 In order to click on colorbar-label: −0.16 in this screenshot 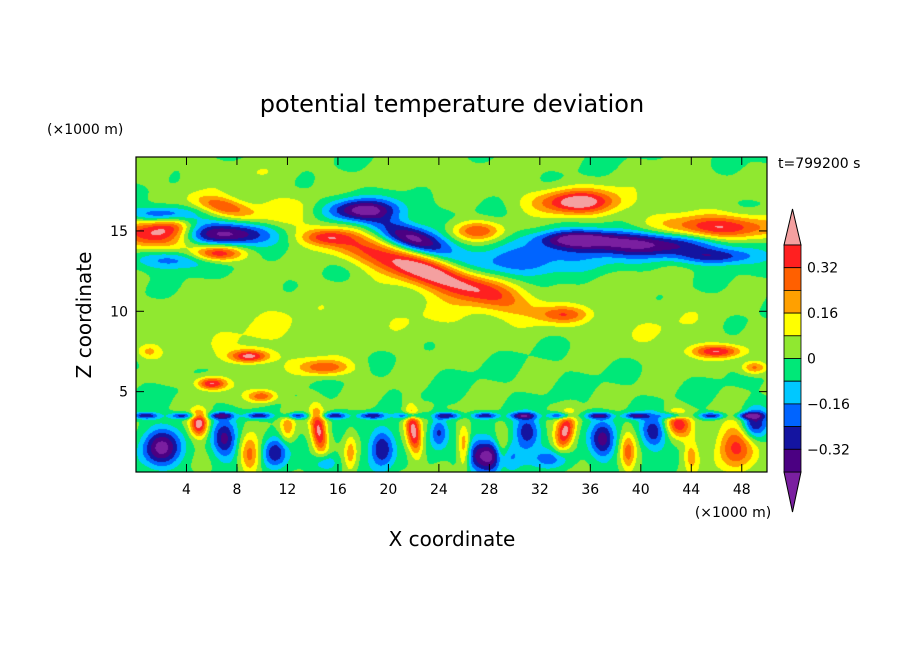, I will do `click(828, 405)`.